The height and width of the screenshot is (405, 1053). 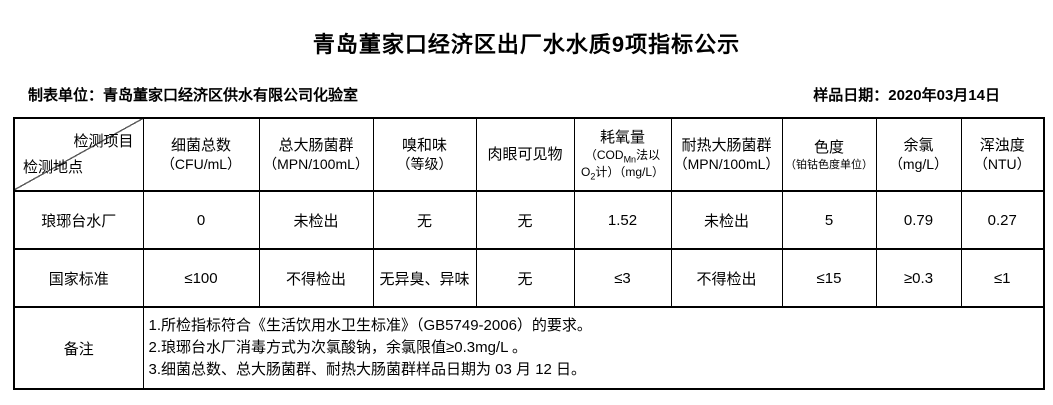 I want to click on value-cell: 1.52, so click(x=622, y=220).